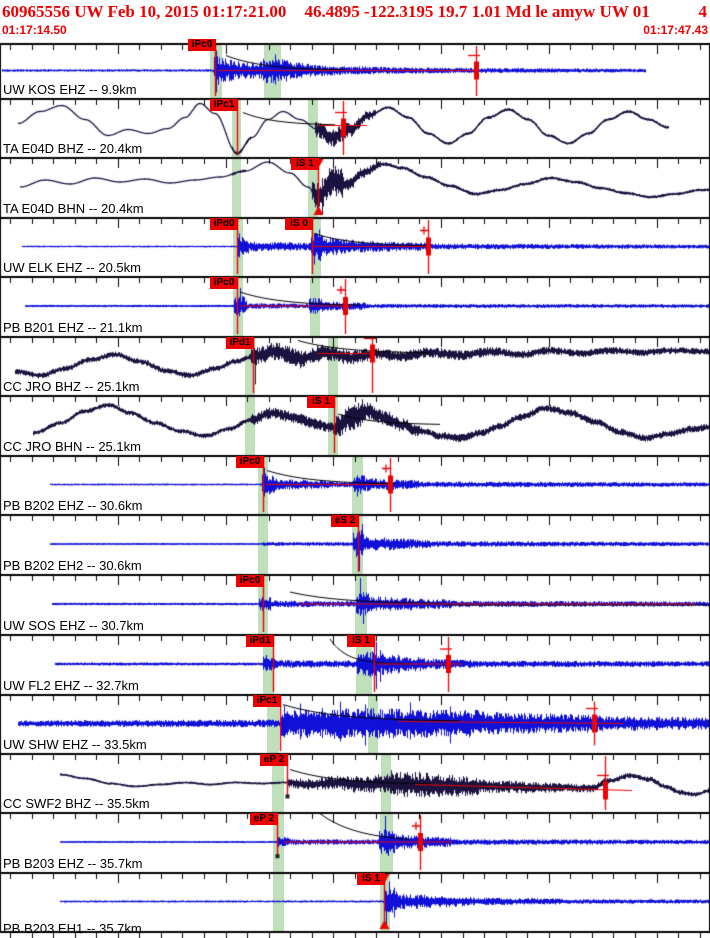 This screenshot has height=938, width=710. Describe the element at coordinates (73, 208) in the screenshot. I see `trace-label: TA E04D BHN -- 20.4km` at that location.